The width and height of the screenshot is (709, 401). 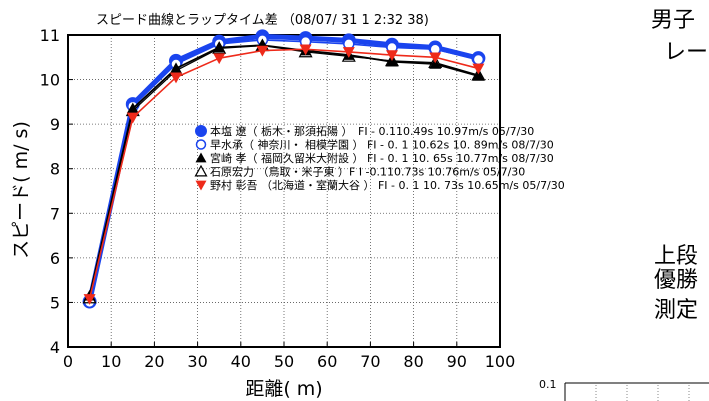 I want to click on y-tick-labels: 4 5 6 7 8 9 10 11, so click(x=56, y=191).